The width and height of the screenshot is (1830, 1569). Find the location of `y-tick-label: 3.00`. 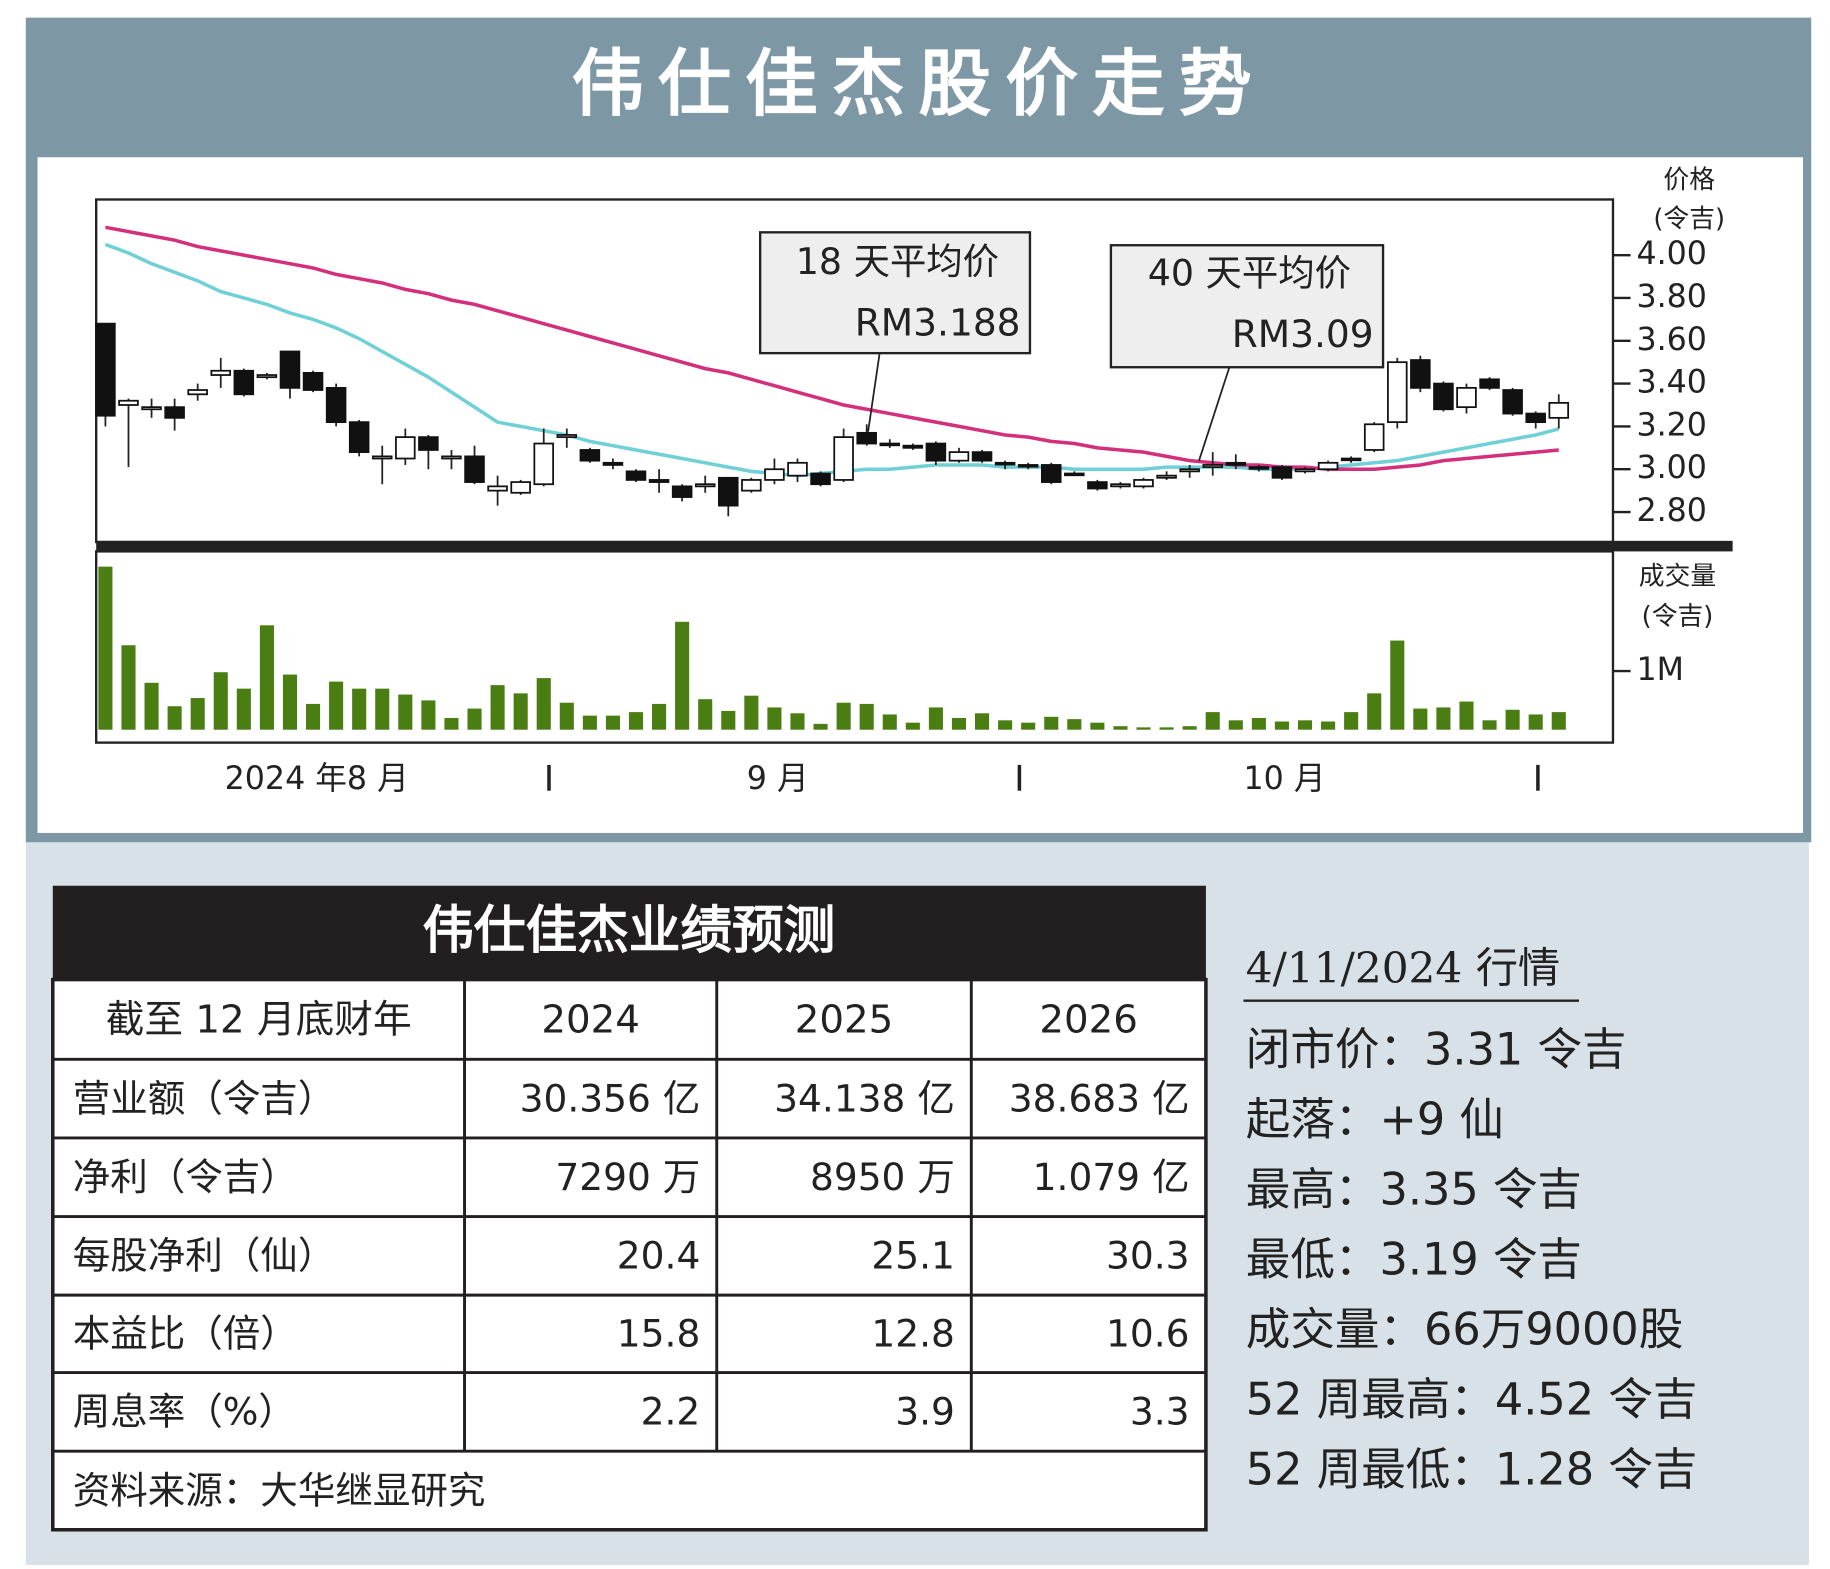

y-tick-label: 3.00 is located at coordinates (1671, 468).